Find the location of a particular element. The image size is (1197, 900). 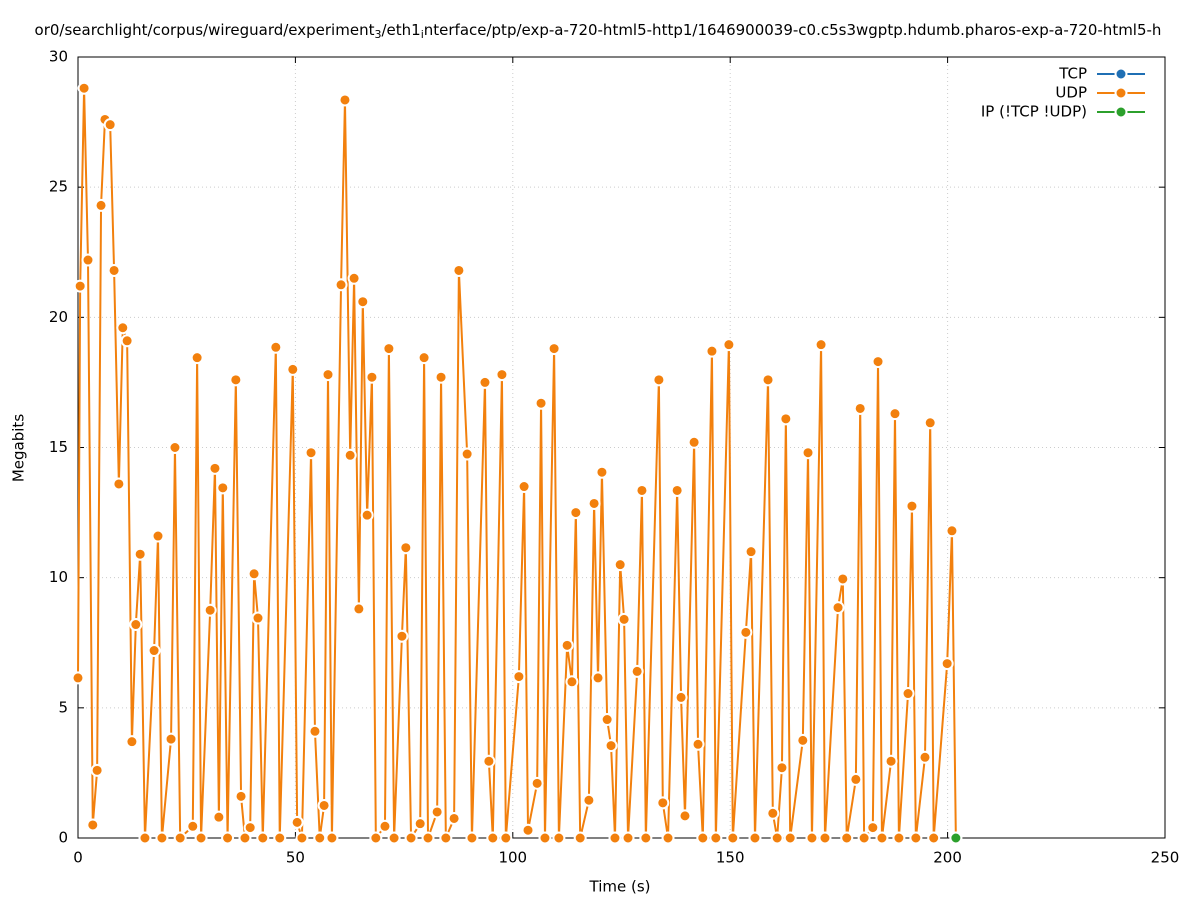

x-tick-label: 0 is located at coordinates (78, 858).